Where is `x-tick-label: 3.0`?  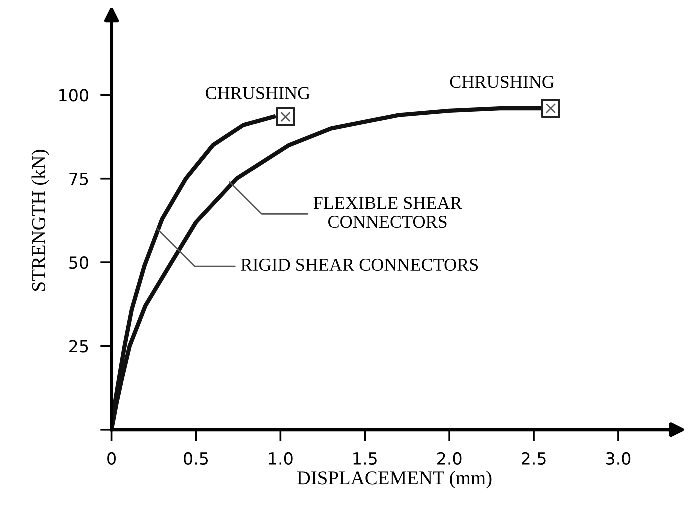
x-tick-label: 3.0 is located at coordinates (618, 459).